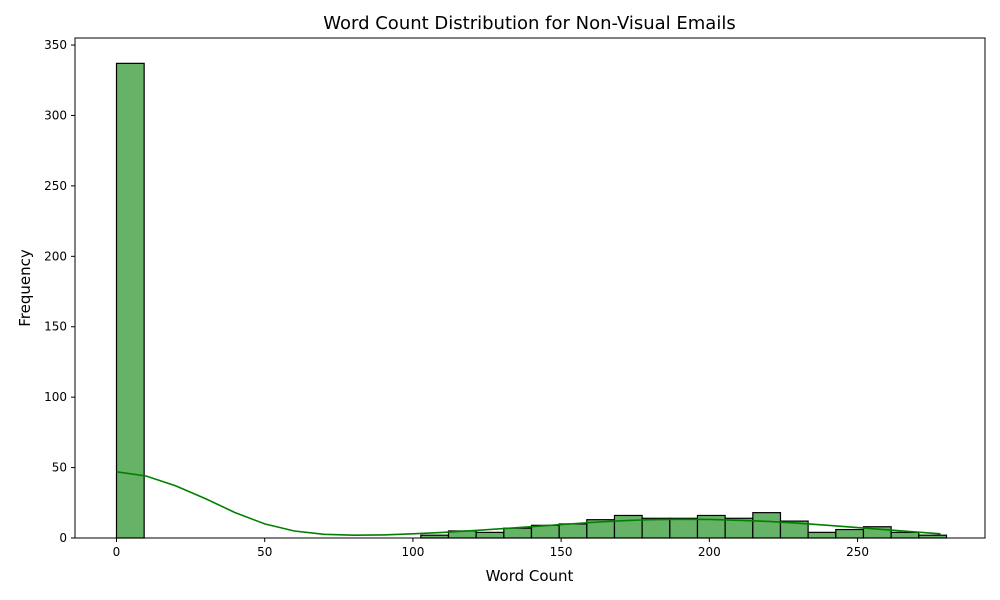  What do you see at coordinates (530, 576) in the screenshot?
I see `x-axis-label: Word Count` at bounding box center [530, 576].